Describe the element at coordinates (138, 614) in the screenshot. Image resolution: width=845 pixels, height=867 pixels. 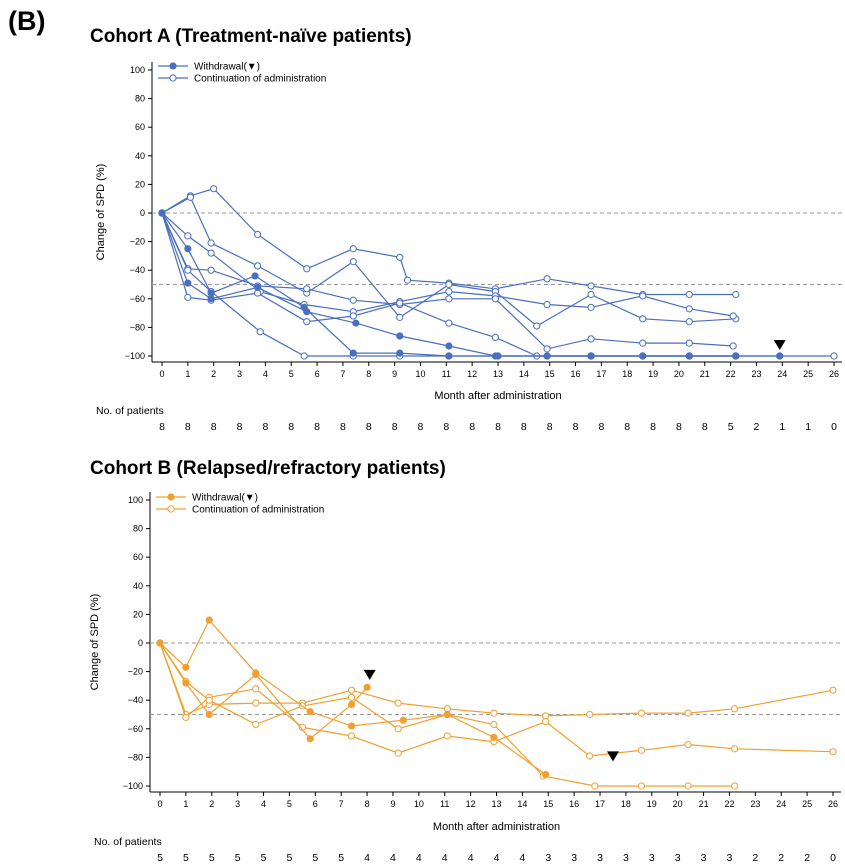
I see `y-tick-label: 20` at that location.